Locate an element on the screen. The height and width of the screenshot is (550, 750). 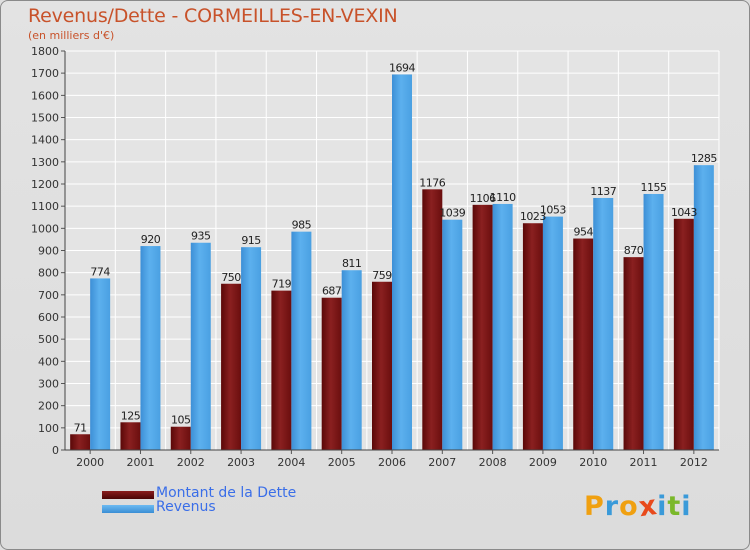
logo-letter: x is located at coordinates (648, 506).